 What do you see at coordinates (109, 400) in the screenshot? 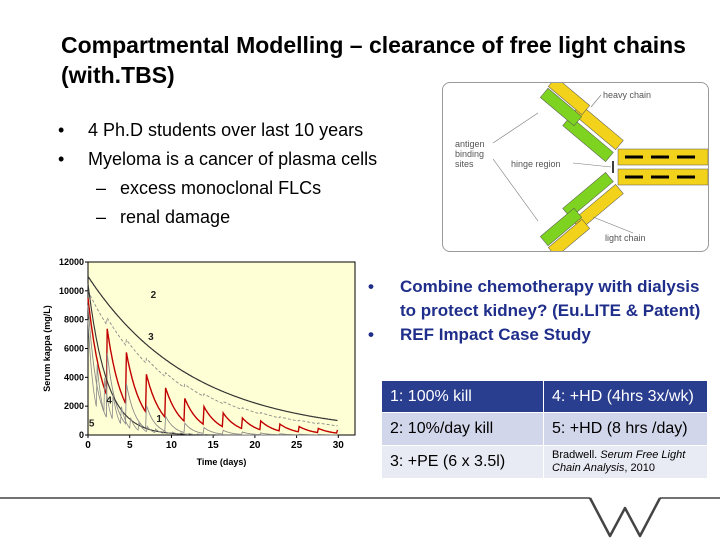
I see `curve-label: 4` at bounding box center [109, 400].